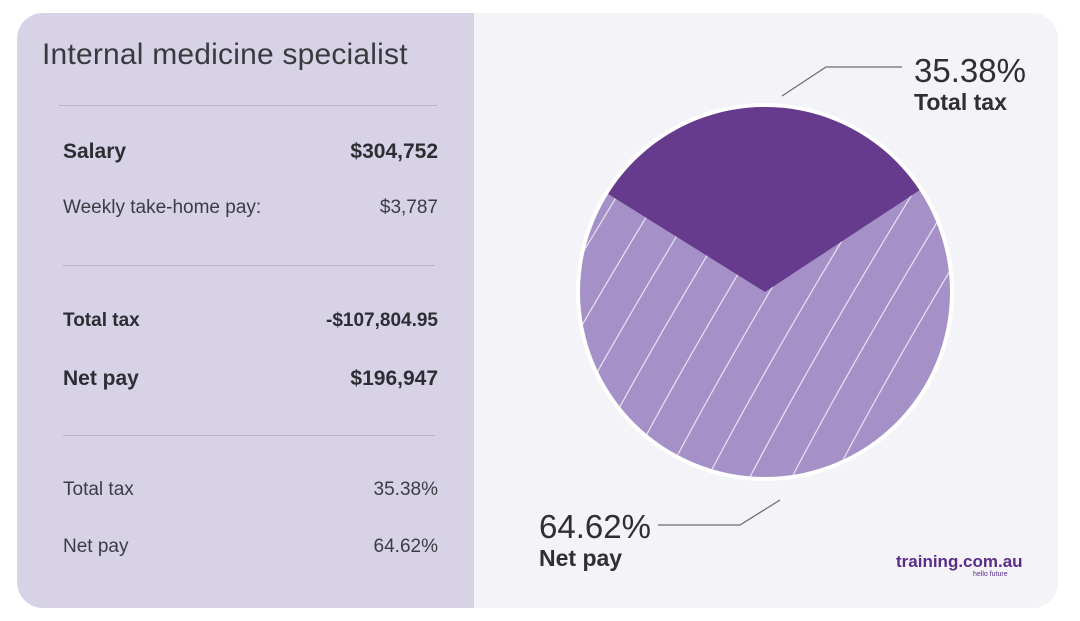  Describe the element at coordinates (970, 70) in the screenshot. I see `tax-callout-percent: 35.38%` at that location.